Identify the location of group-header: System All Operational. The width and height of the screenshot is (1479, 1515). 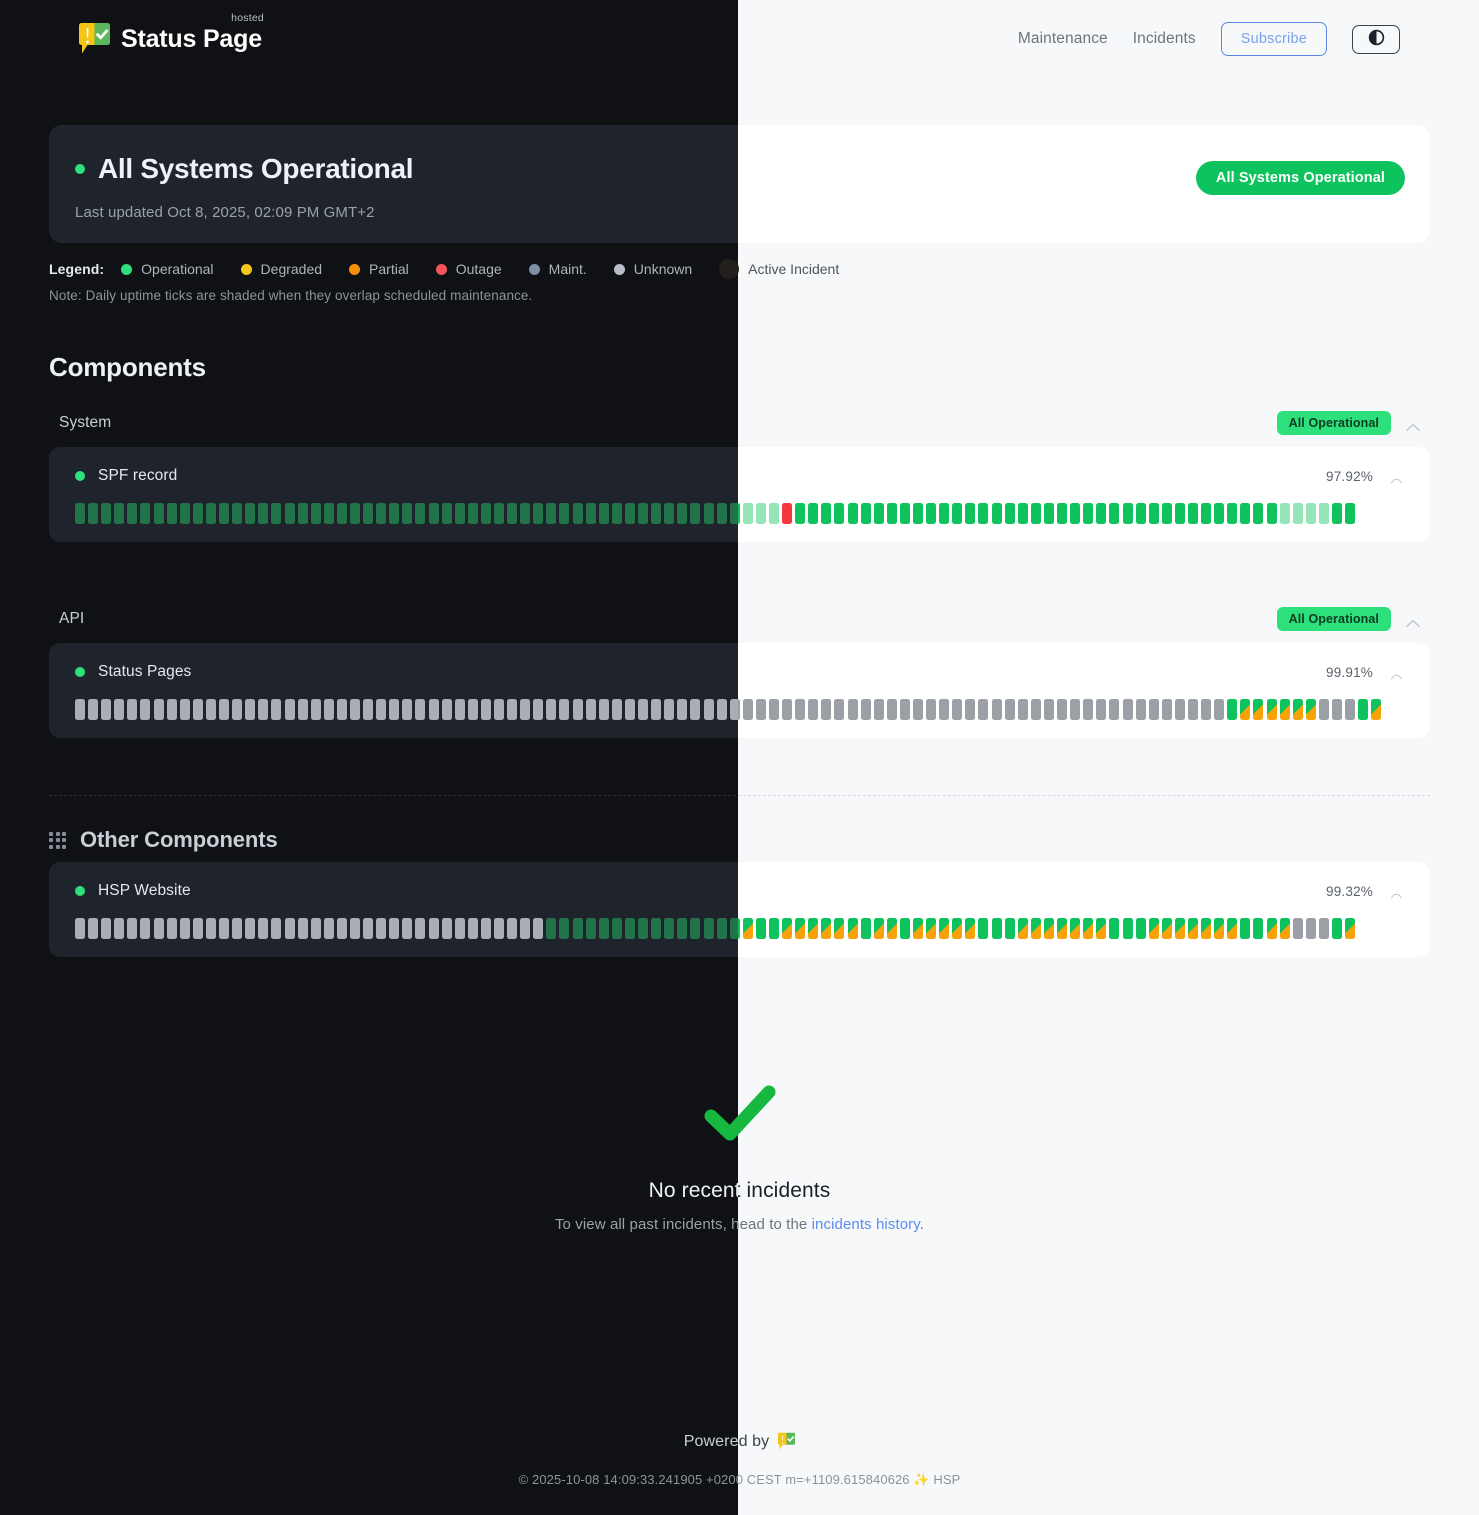
(1084, 423).